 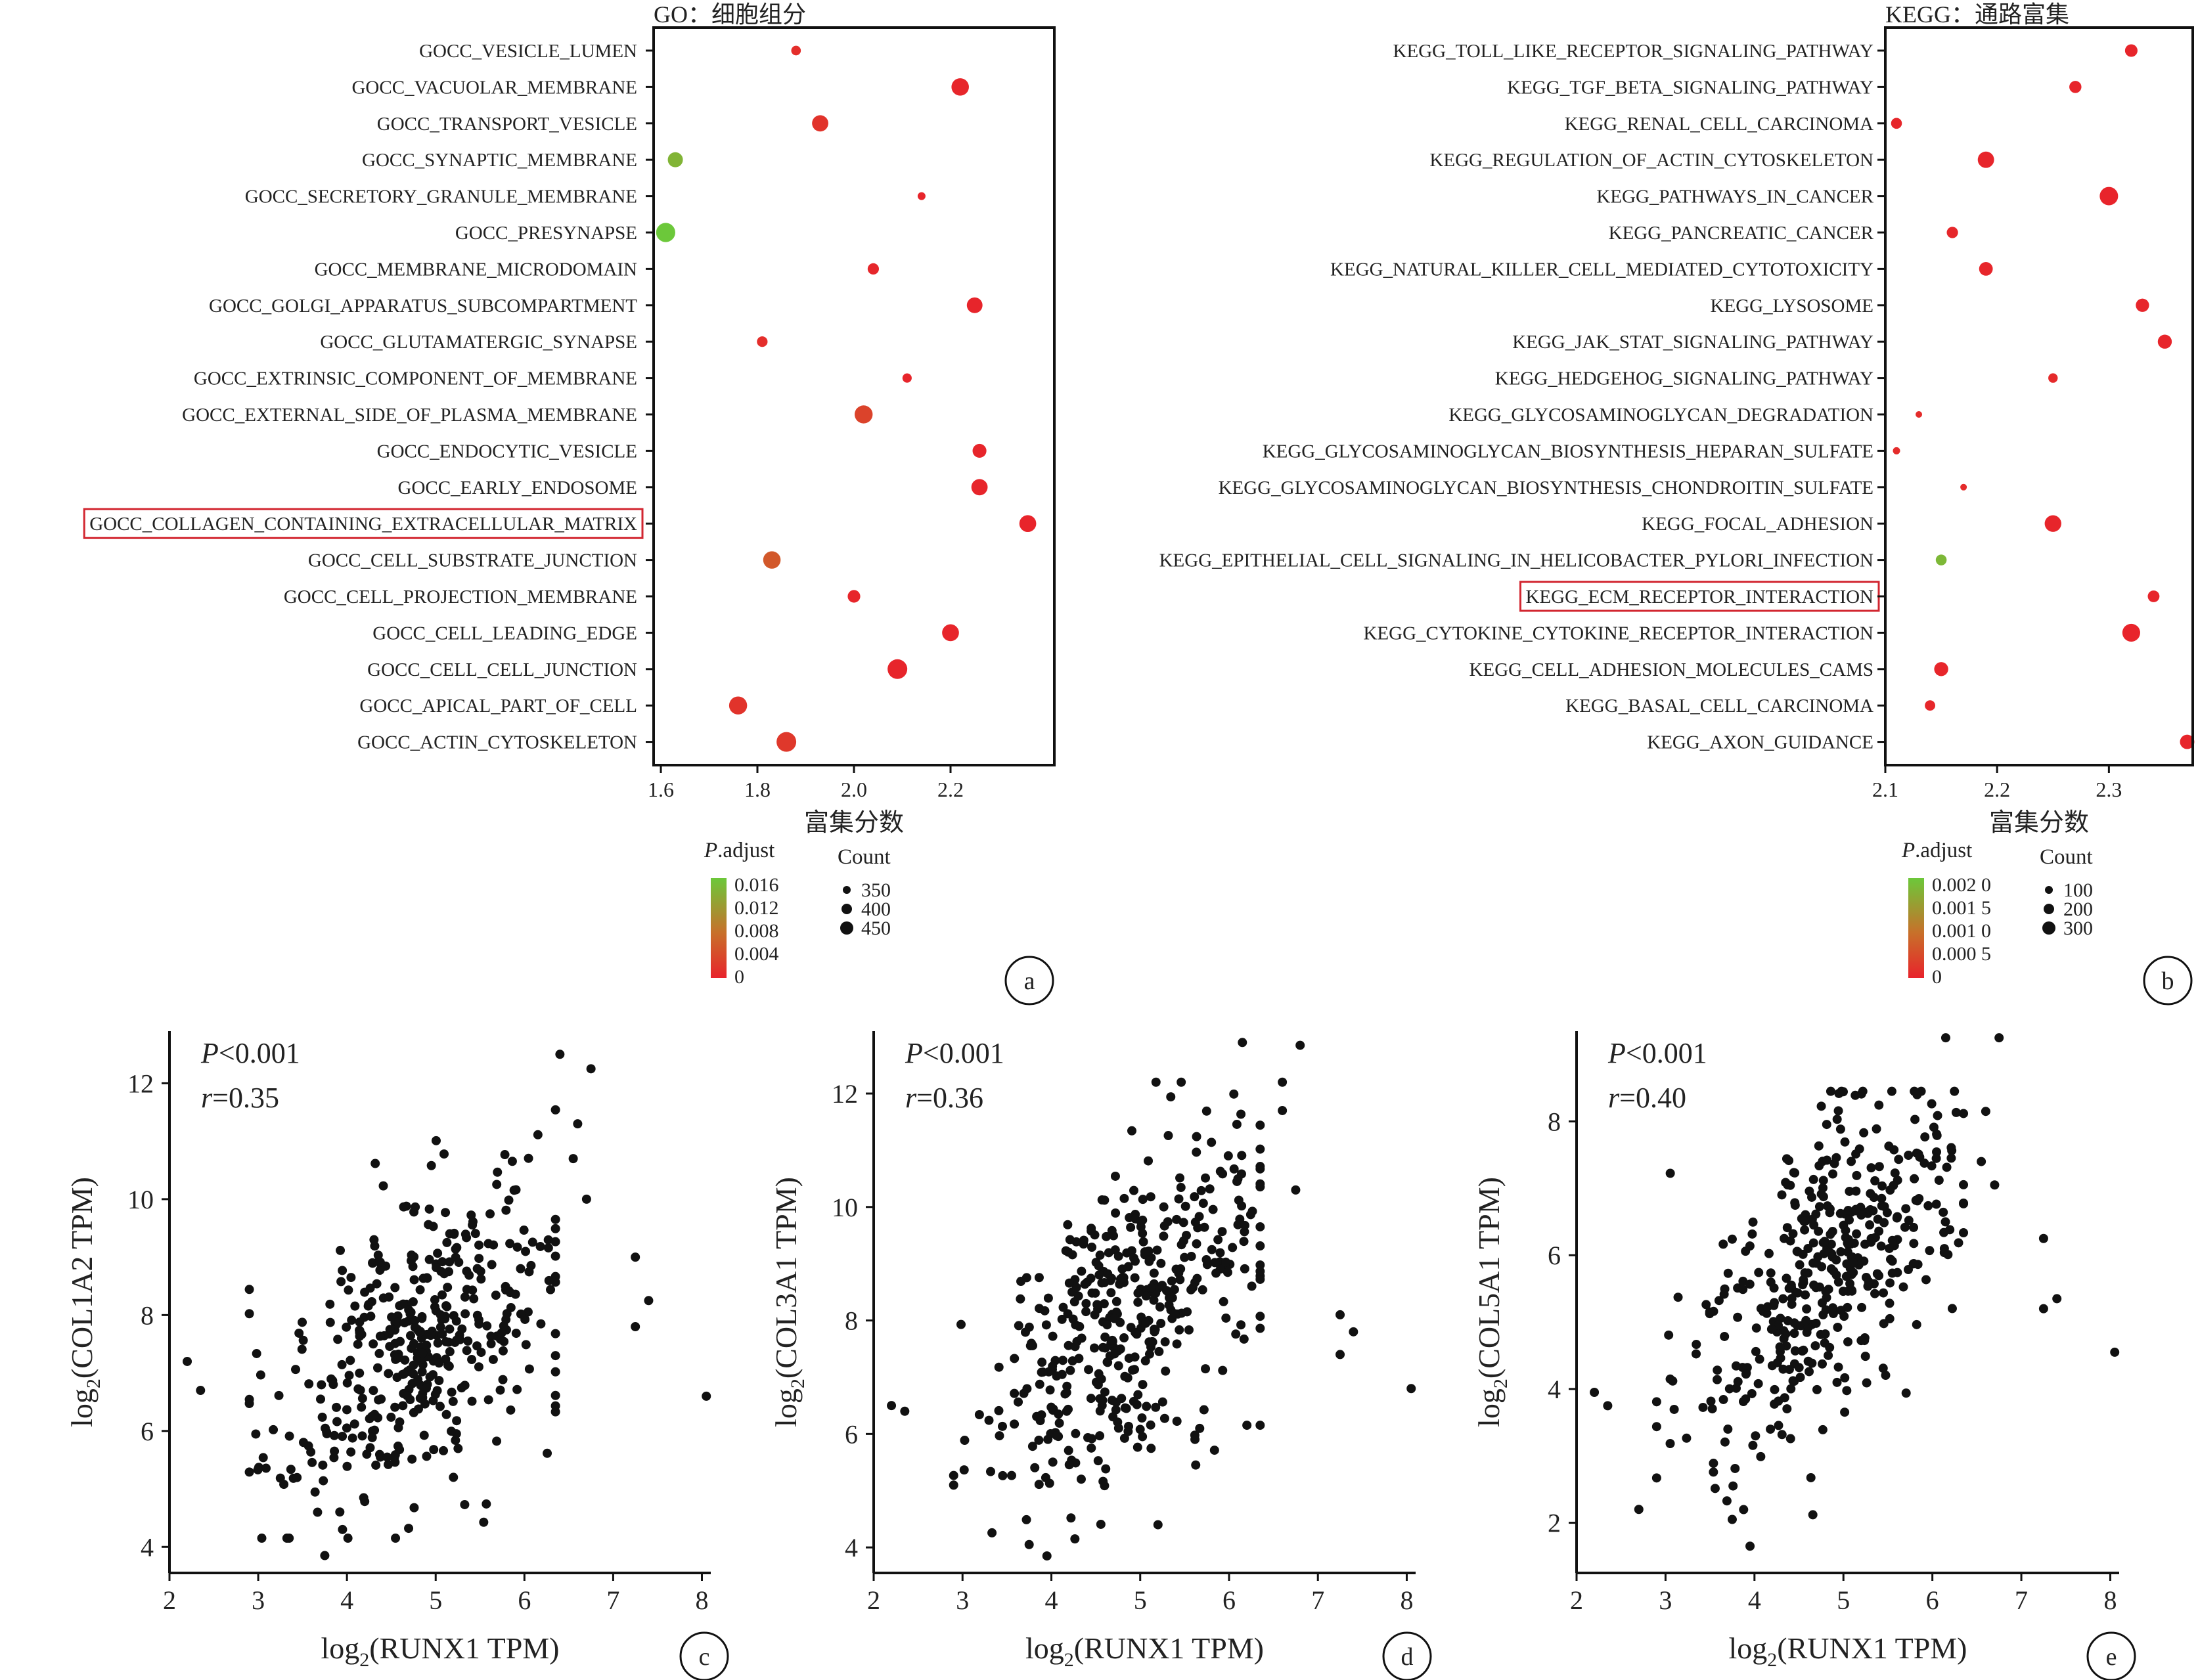 What do you see at coordinates (147, 1315) in the screenshot?
I see `y-tick-label: 8` at bounding box center [147, 1315].